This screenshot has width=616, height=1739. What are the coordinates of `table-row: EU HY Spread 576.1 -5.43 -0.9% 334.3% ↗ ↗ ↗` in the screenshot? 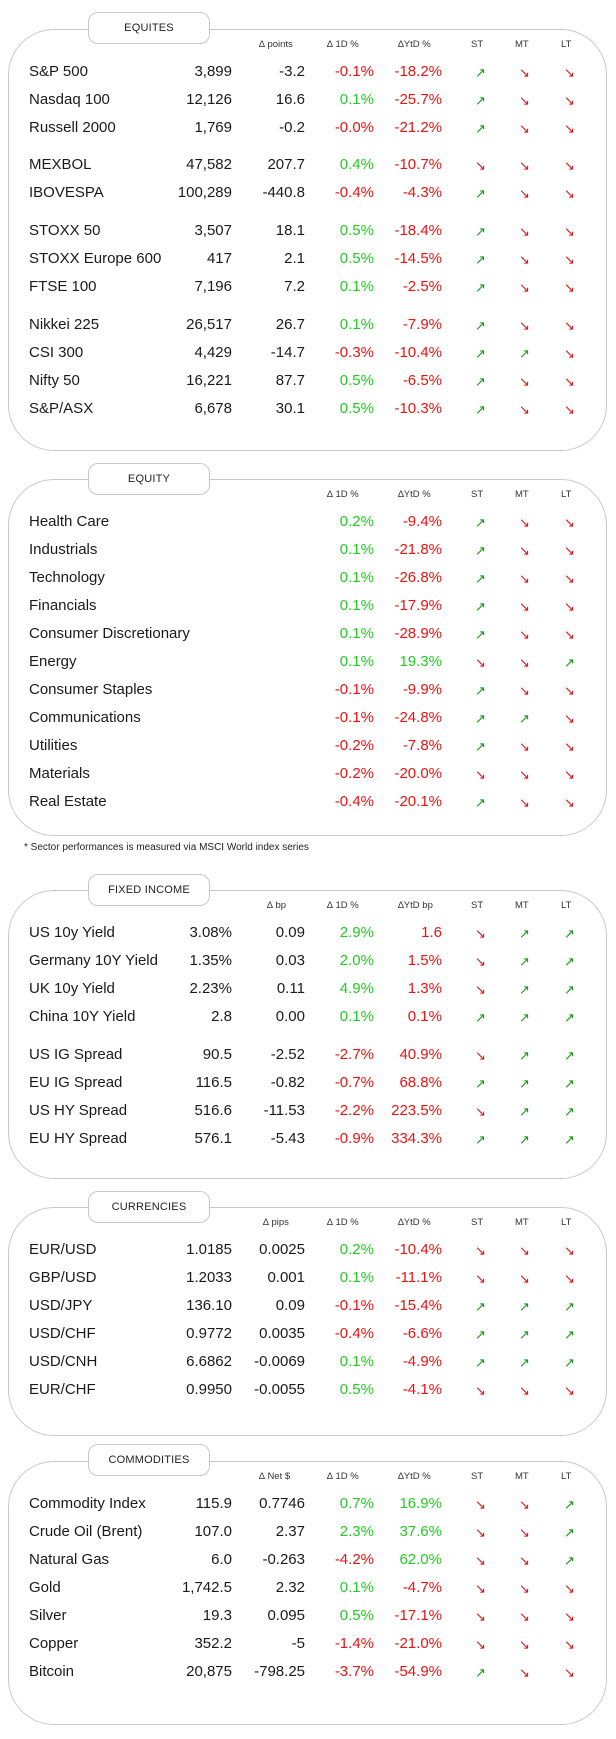 It's located at (307, 1139).